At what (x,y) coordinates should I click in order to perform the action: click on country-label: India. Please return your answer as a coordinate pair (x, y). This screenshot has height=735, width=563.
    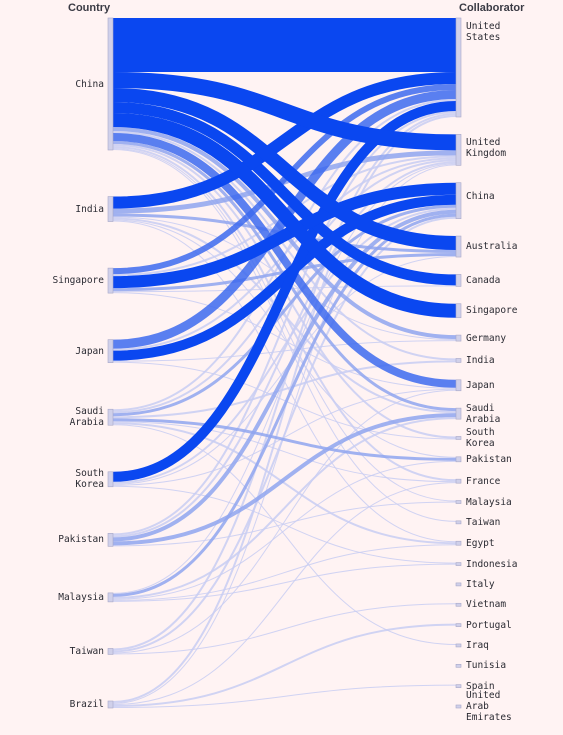
    Looking at the image, I should click on (89, 209).